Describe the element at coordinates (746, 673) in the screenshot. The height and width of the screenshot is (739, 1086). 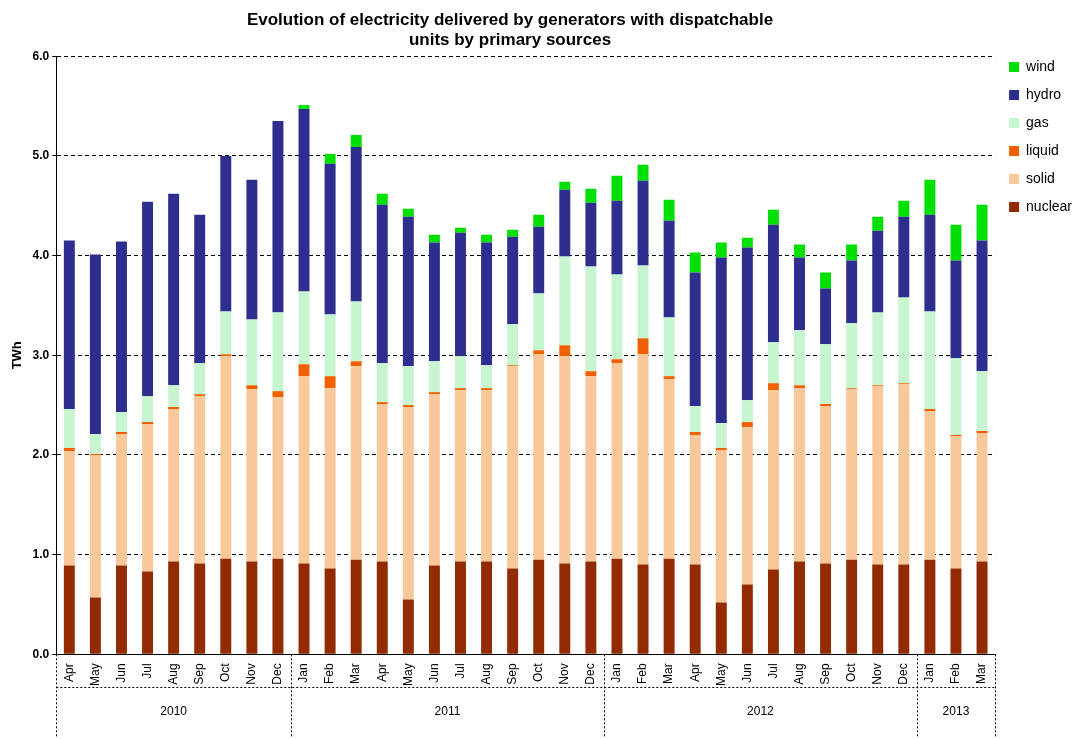
I see `x-tick-label: Jun` at that location.